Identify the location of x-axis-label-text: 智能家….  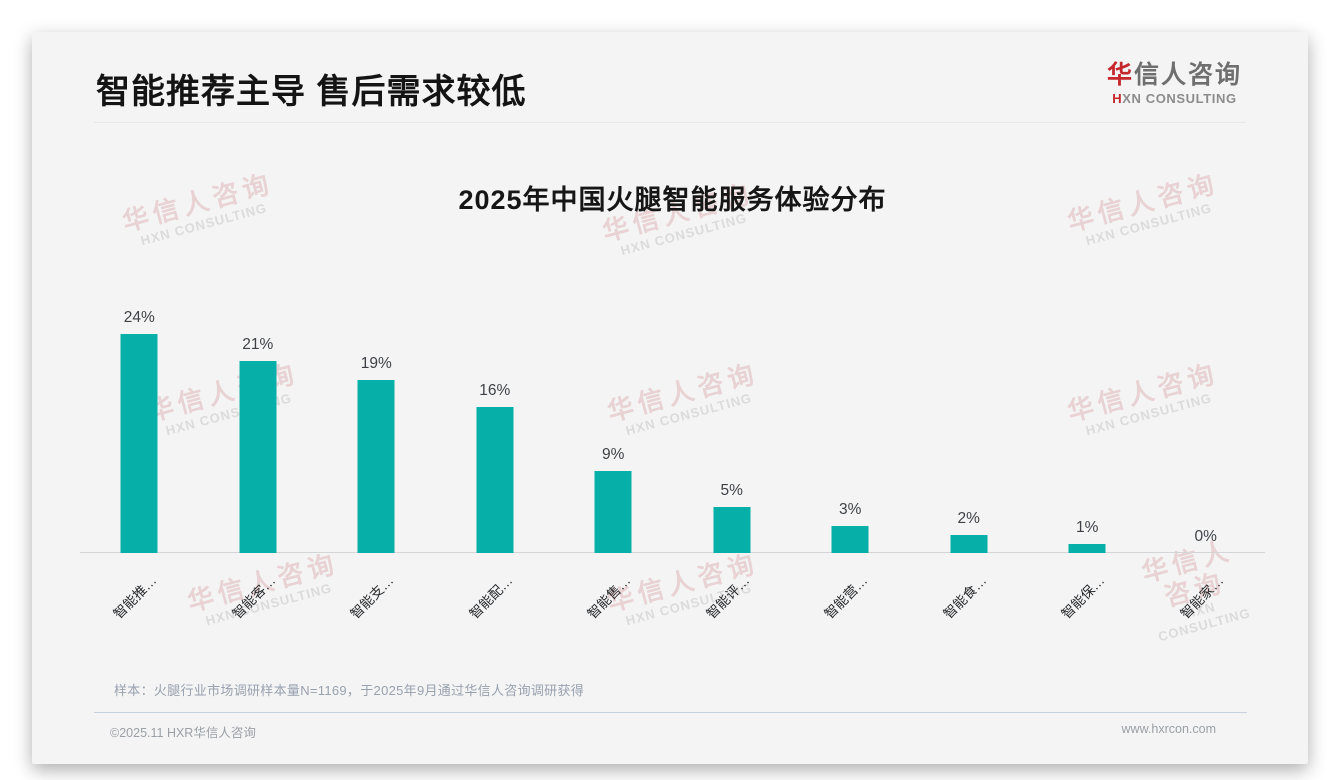
(1202, 597).